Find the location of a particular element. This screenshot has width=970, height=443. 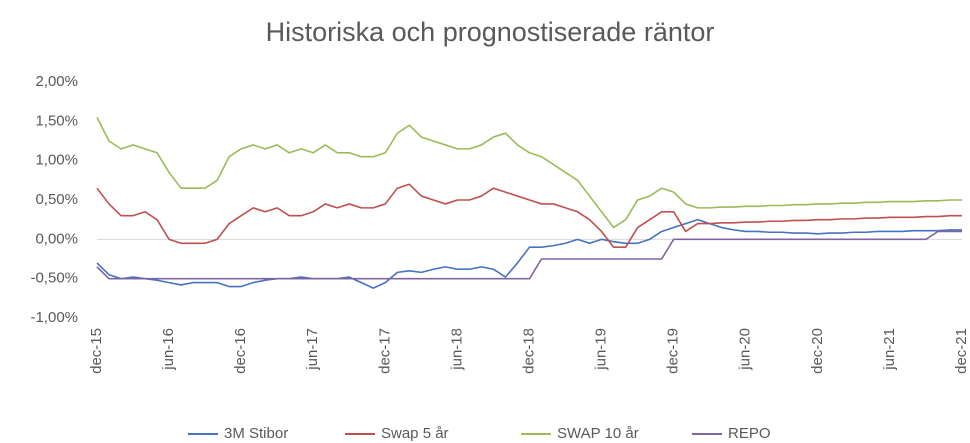

y-tick-label: 1,50% is located at coordinates (56, 120).